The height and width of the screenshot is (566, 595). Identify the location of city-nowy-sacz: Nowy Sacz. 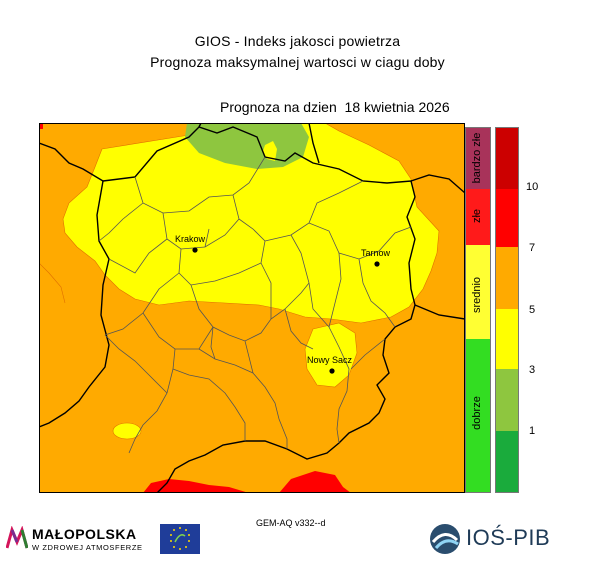
(330, 364).